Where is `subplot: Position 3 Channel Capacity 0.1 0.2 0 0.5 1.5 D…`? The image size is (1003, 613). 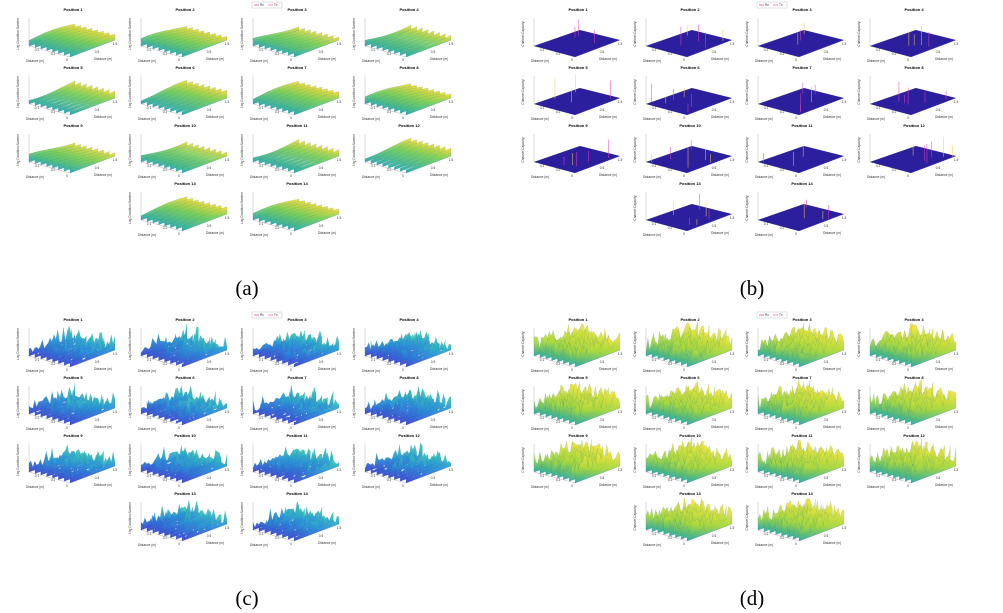
subplot: Position 3 Channel Capacity 0.1 0.2 0 0.5 1.5 D… is located at coordinates (796, 345).